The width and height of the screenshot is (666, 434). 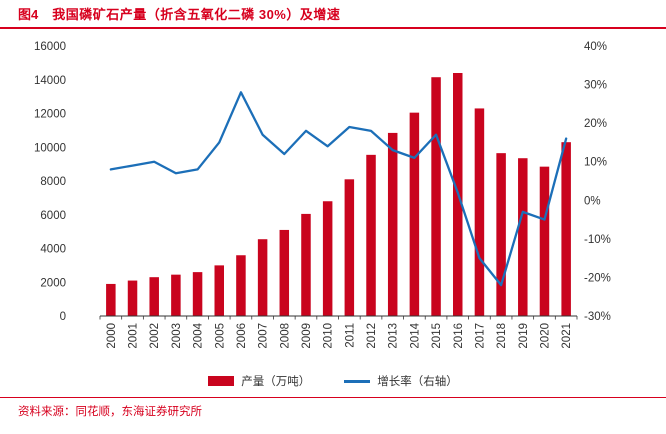 What do you see at coordinates (329, 336) in the screenshot?
I see `x-axis-year-label: 2010` at bounding box center [329, 336].